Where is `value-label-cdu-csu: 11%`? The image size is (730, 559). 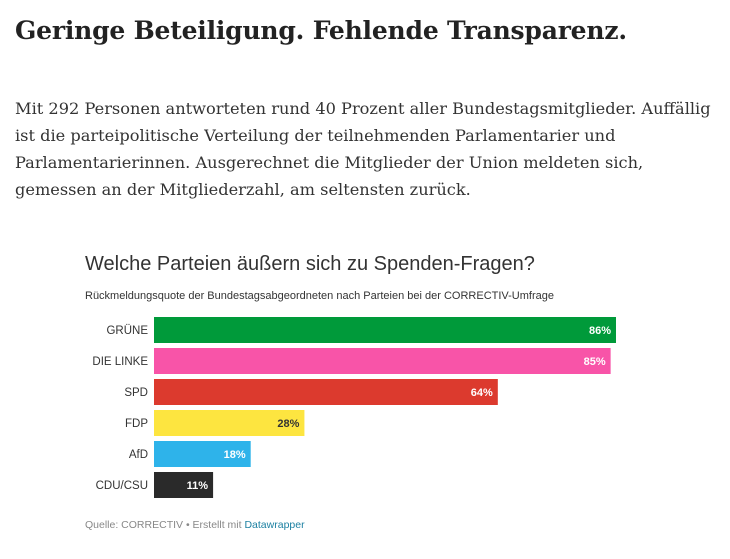 value-label-cdu-csu: 11% is located at coordinates (198, 486).